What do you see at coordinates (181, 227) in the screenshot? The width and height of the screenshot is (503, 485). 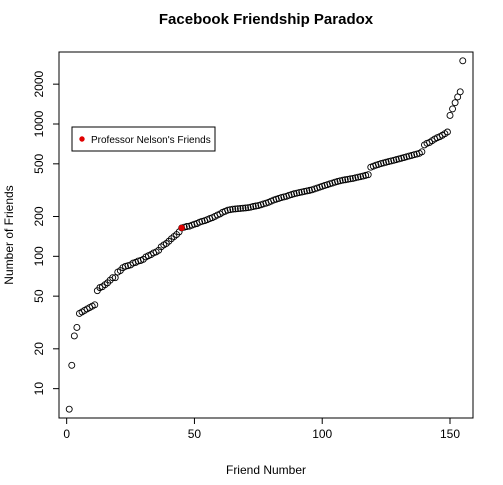 I see `highlight-point` at bounding box center [181, 227].